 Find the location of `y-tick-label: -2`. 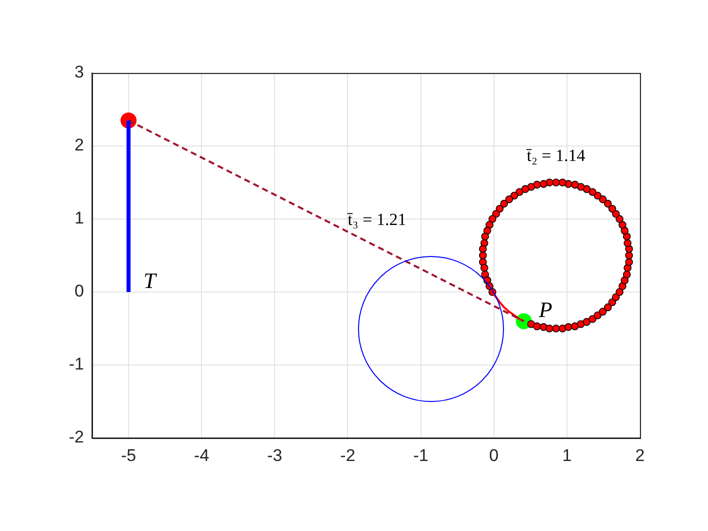

y-tick-label: -2 is located at coordinates (76, 437).